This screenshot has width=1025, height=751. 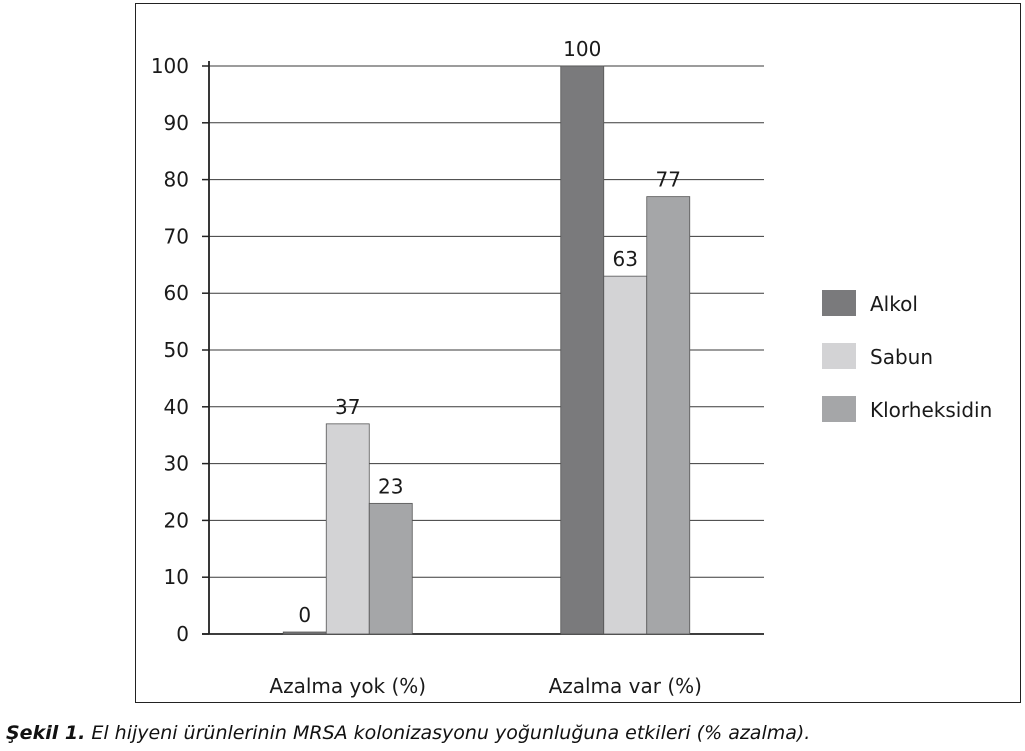 What do you see at coordinates (304, 615) in the screenshot?
I see `data-label: 0` at bounding box center [304, 615].